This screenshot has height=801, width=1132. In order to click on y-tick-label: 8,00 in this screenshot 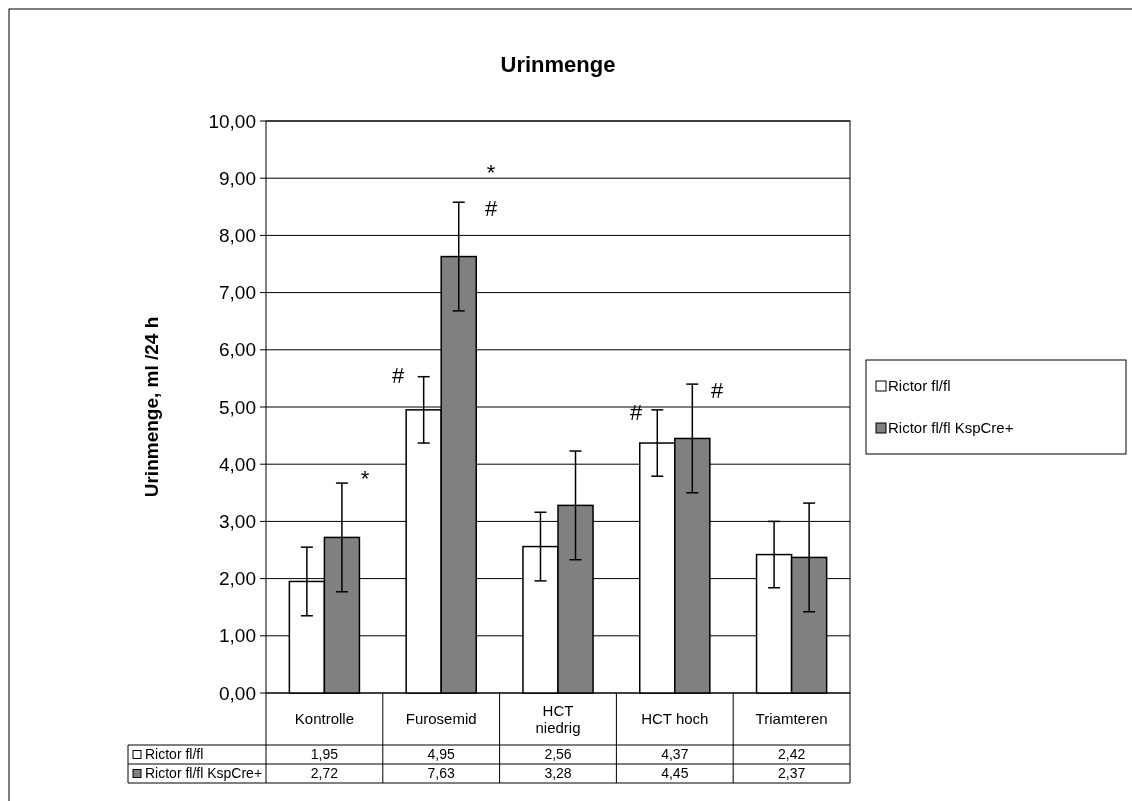, I will do `click(237, 236)`.